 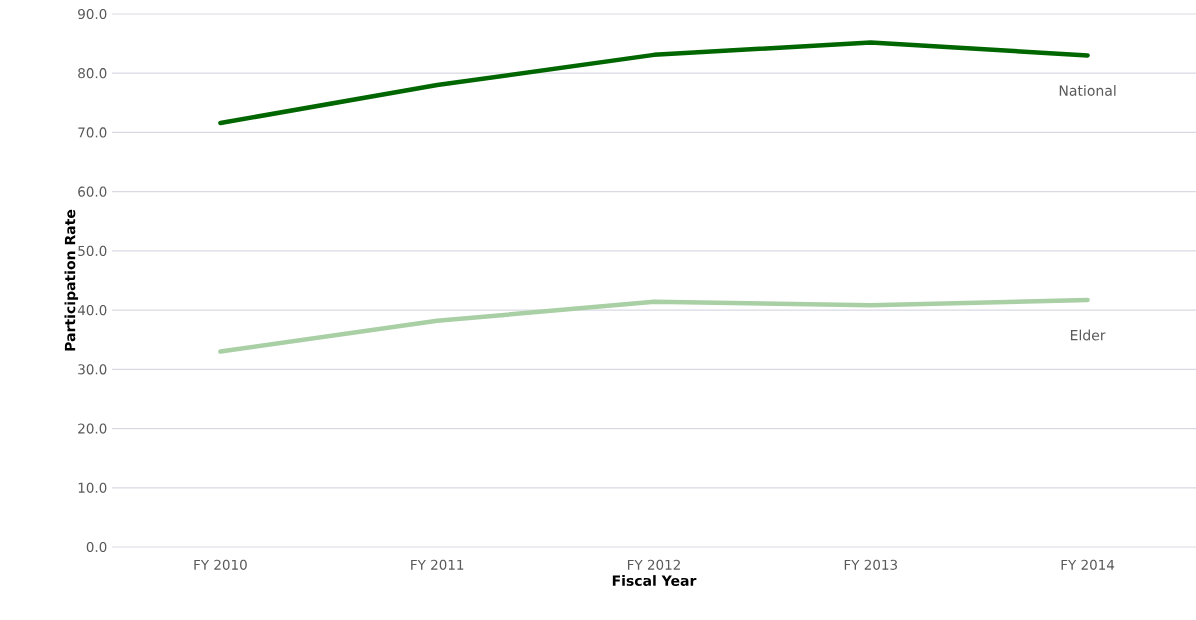 I want to click on y-tick-label: 50.0, so click(x=92, y=250).